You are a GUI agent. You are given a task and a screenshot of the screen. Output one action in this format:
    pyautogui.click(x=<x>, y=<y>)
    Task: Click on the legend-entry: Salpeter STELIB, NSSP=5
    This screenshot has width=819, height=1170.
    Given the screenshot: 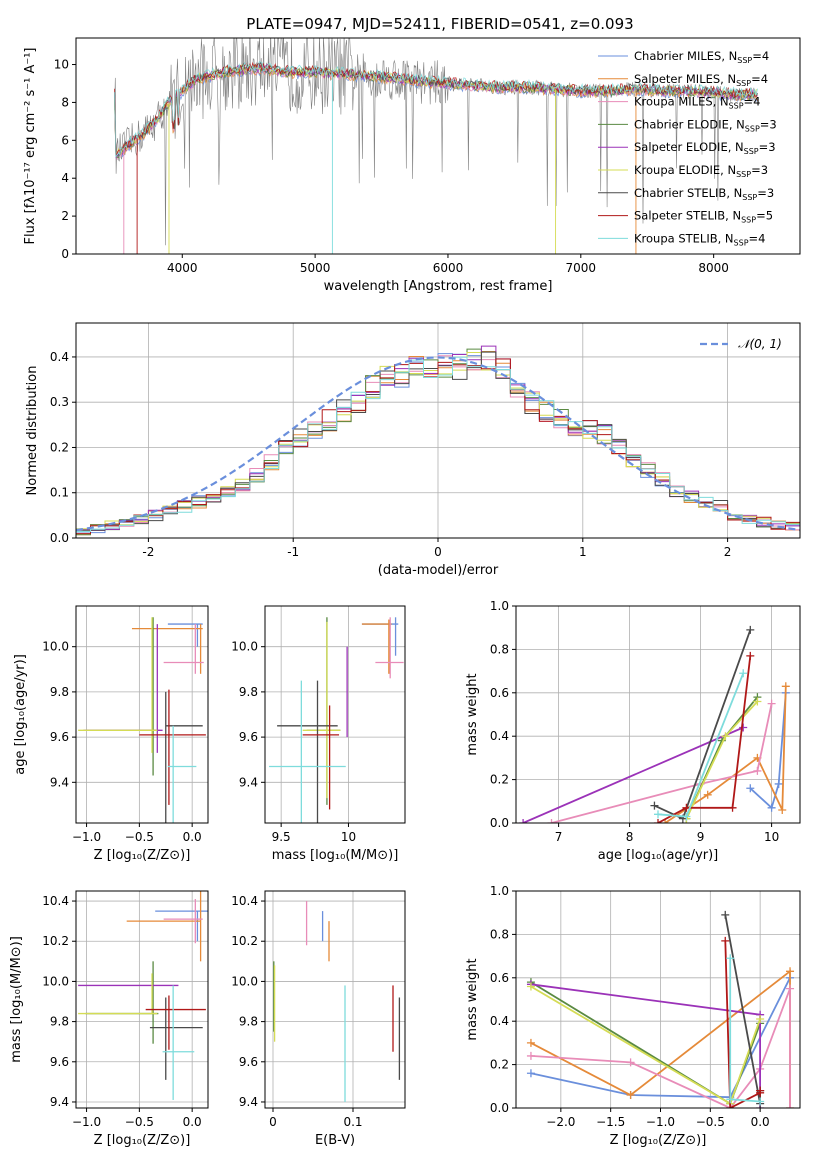 What is the action you would take?
    pyautogui.click(x=703, y=217)
    